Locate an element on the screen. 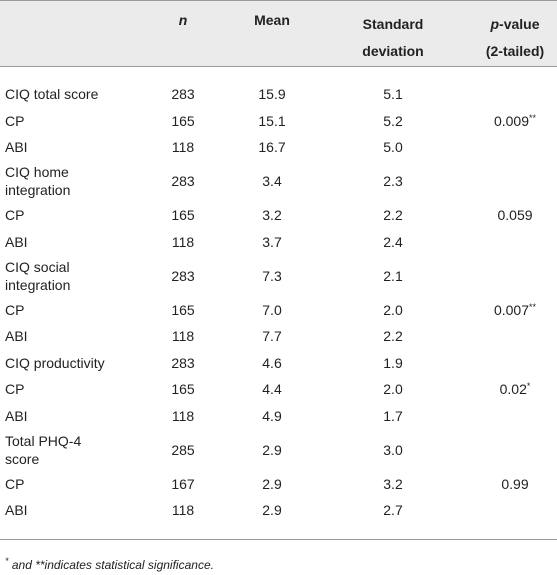 This screenshot has height=575, width=557. cell-sd: 2.1 is located at coordinates (393, 275).